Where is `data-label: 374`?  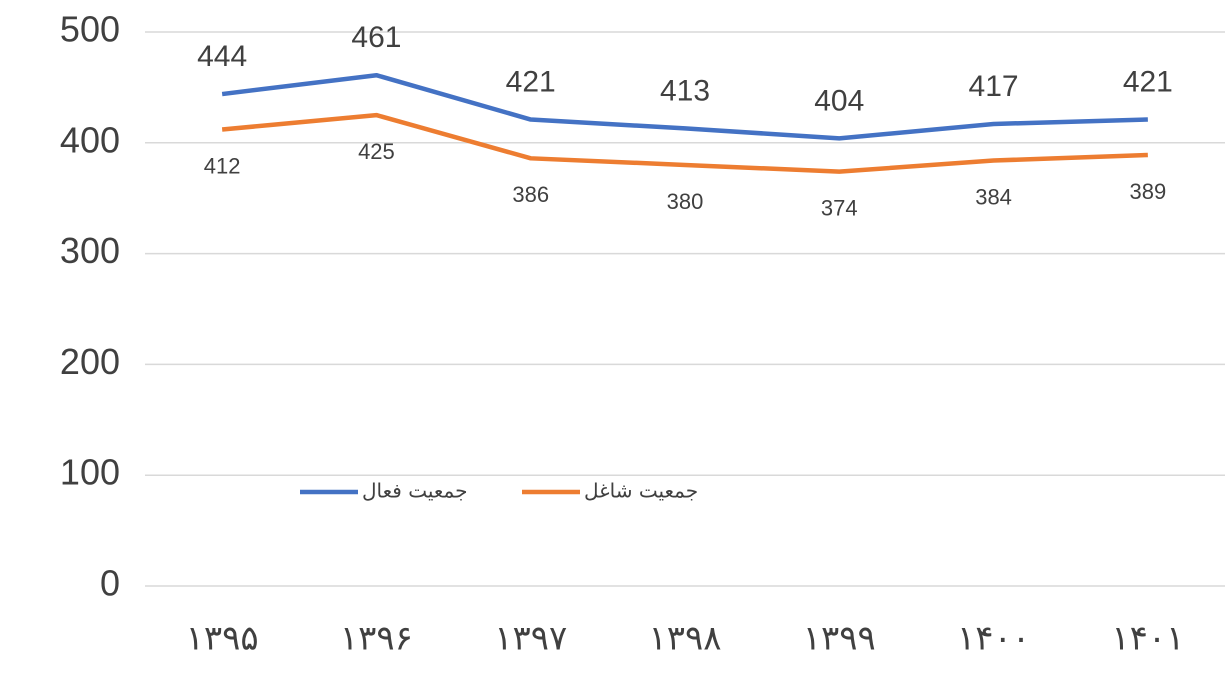 data-label: 374 is located at coordinates (839, 207).